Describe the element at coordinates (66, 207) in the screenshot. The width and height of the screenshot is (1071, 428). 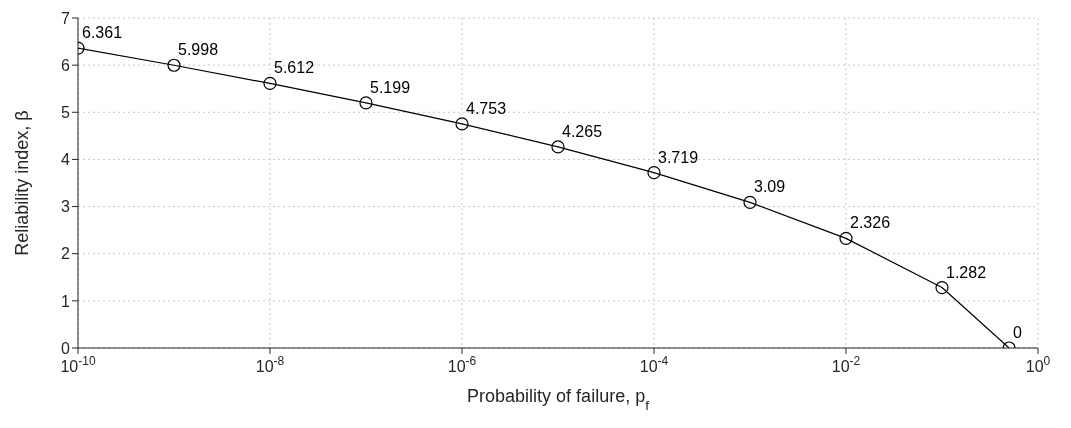
I see `y-tick-label: 3` at that location.